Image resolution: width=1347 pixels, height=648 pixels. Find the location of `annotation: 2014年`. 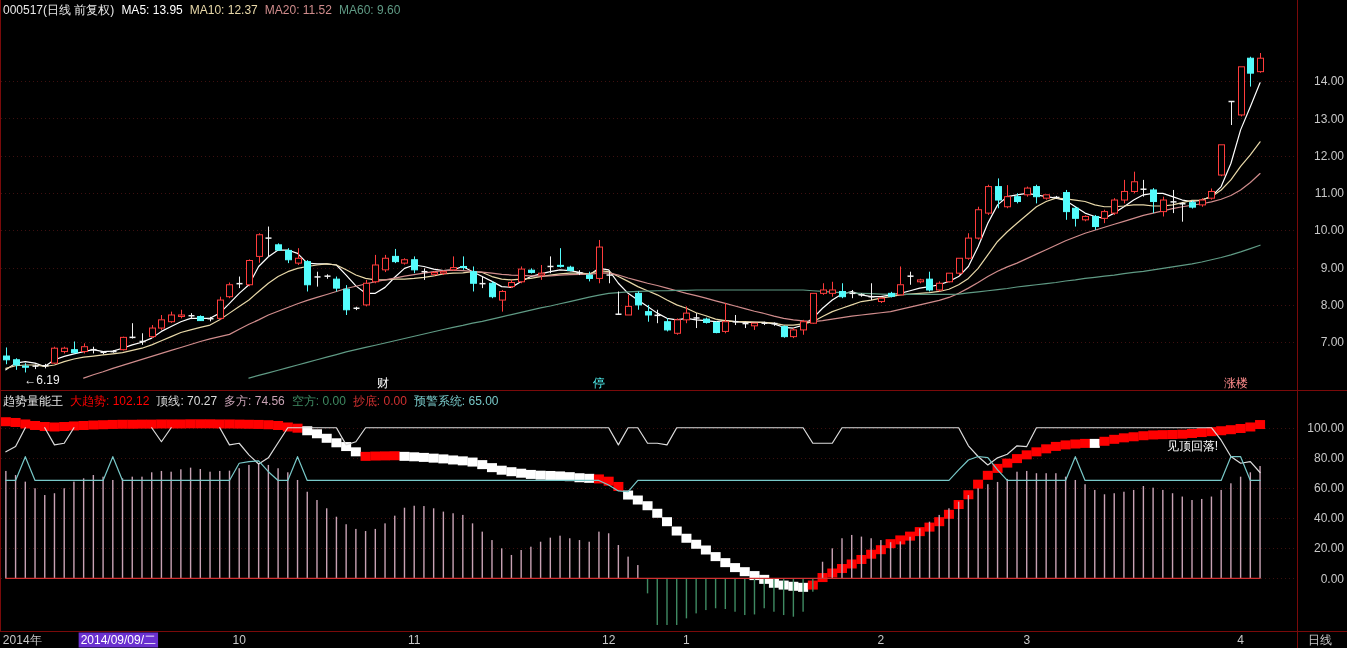

annotation: 2014年 is located at coordinates (22, 640).